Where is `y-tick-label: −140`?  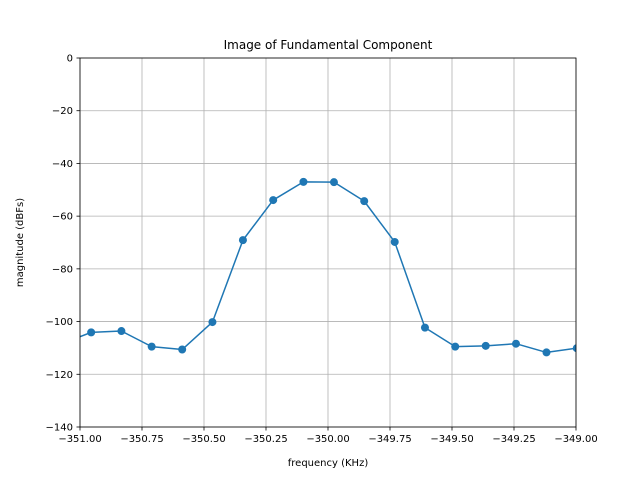
y-tick-label: −140 is located at coordinates (59, 428).